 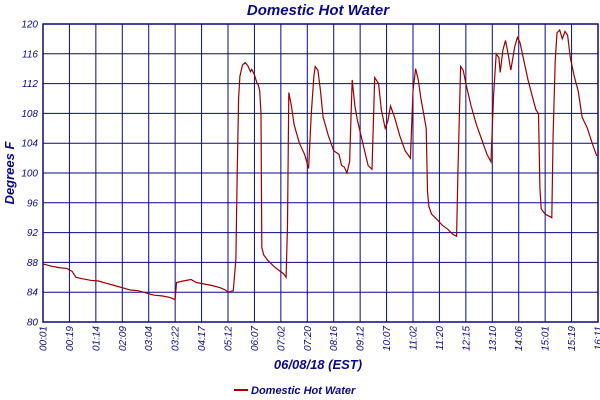 I want to click on x-tick-label: 13:10, so click(x=493, y=338).